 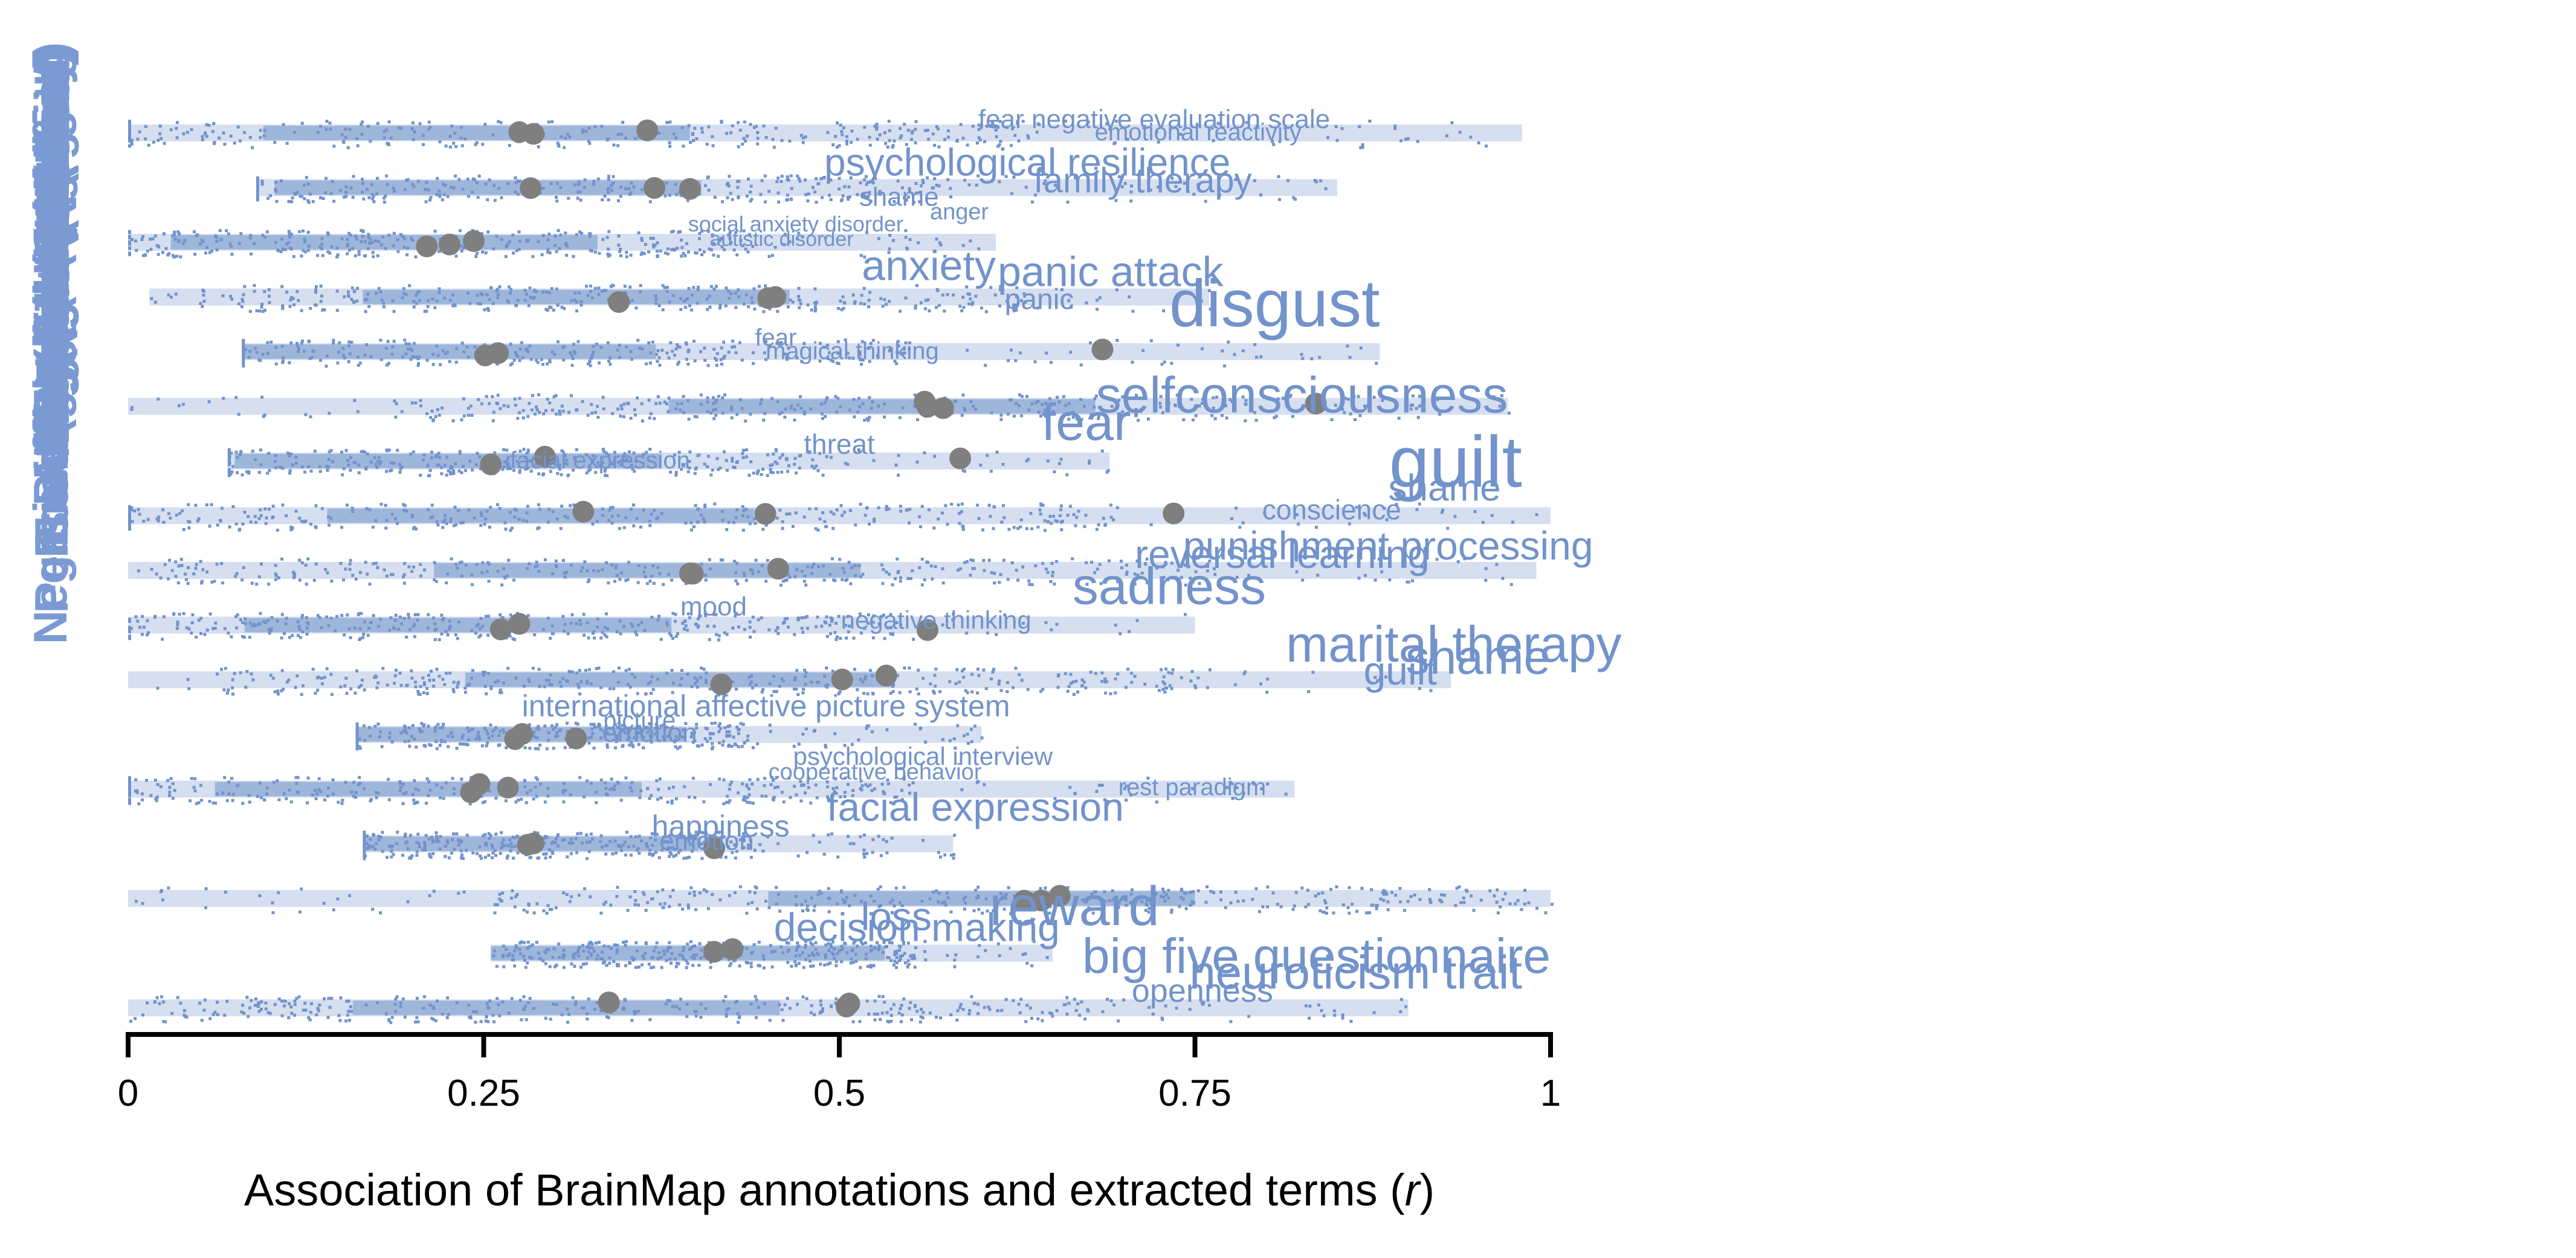 What do you see at coordinates (839, 444) in the screenshot?
I see `term-label: threat` at bounding box center [839, 444].